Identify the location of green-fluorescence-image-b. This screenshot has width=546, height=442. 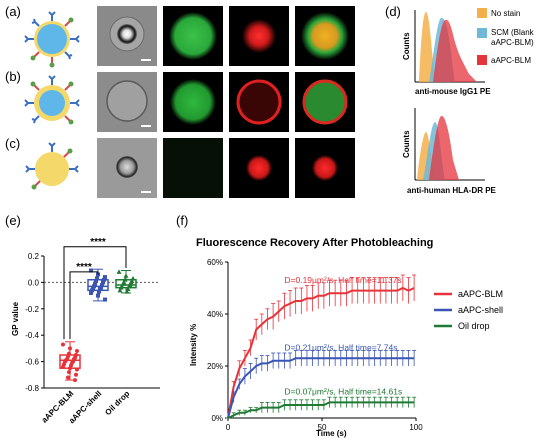
(193, 102).